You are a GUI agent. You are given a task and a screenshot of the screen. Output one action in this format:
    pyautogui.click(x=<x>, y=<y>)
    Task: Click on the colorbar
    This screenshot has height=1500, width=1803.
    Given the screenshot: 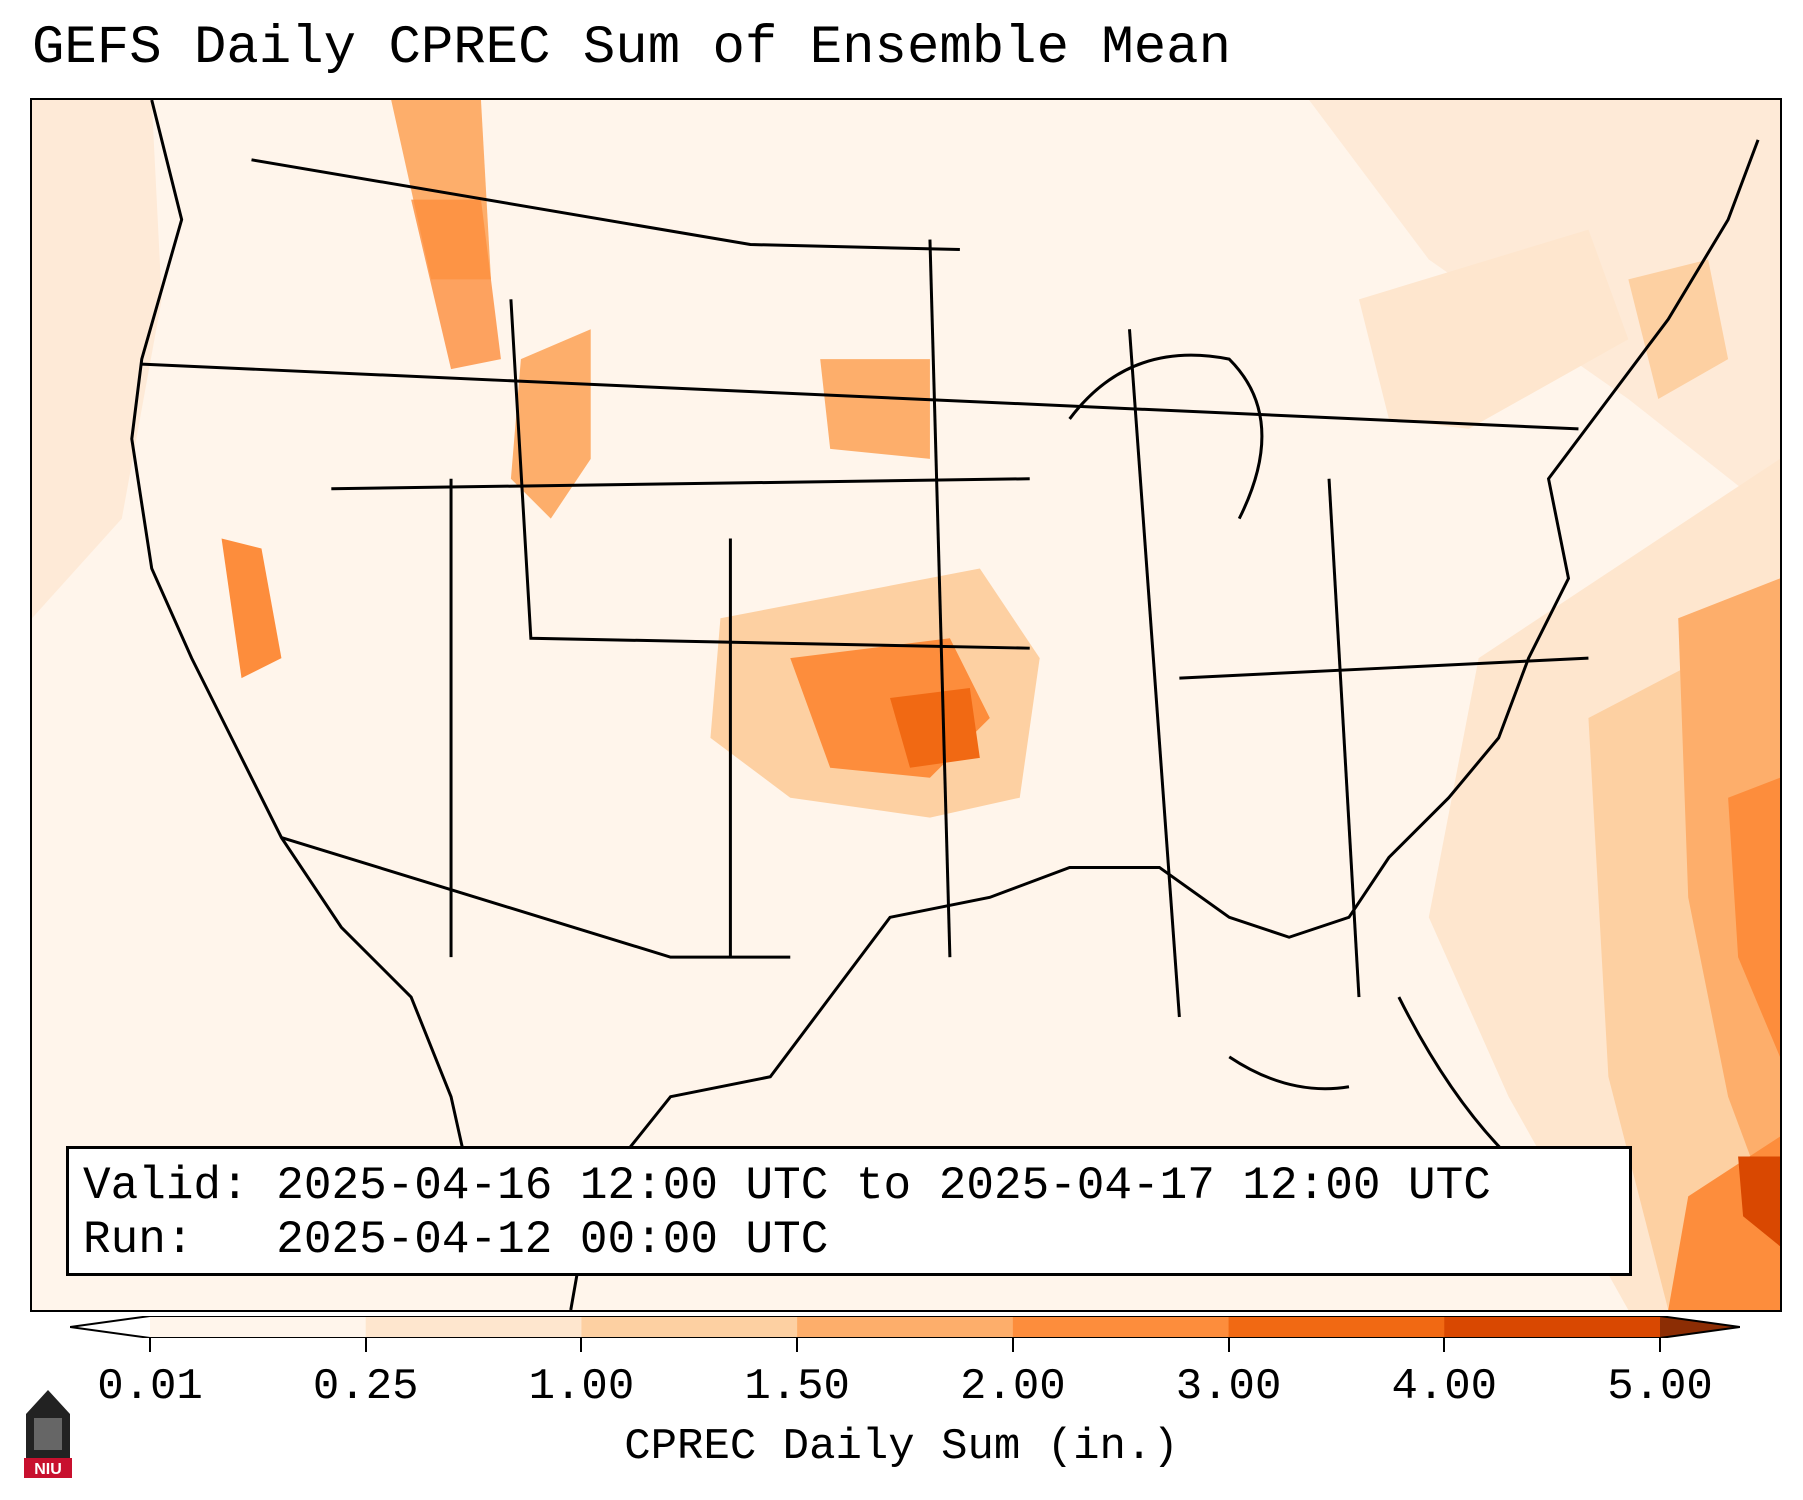 What is the action you would take?
    pyautogui.click(x=905, y=1327)
    